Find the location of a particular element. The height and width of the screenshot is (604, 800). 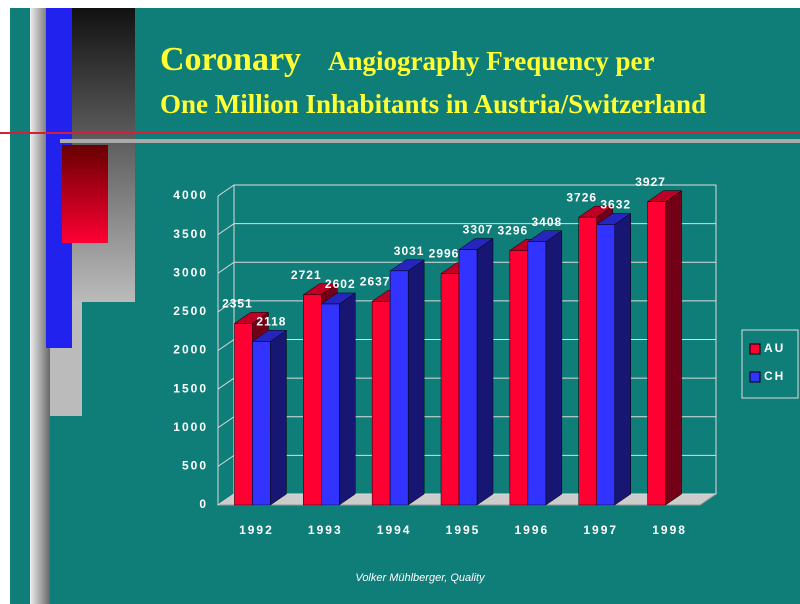

value-label: 2996 is located at coordinates (444, 254).